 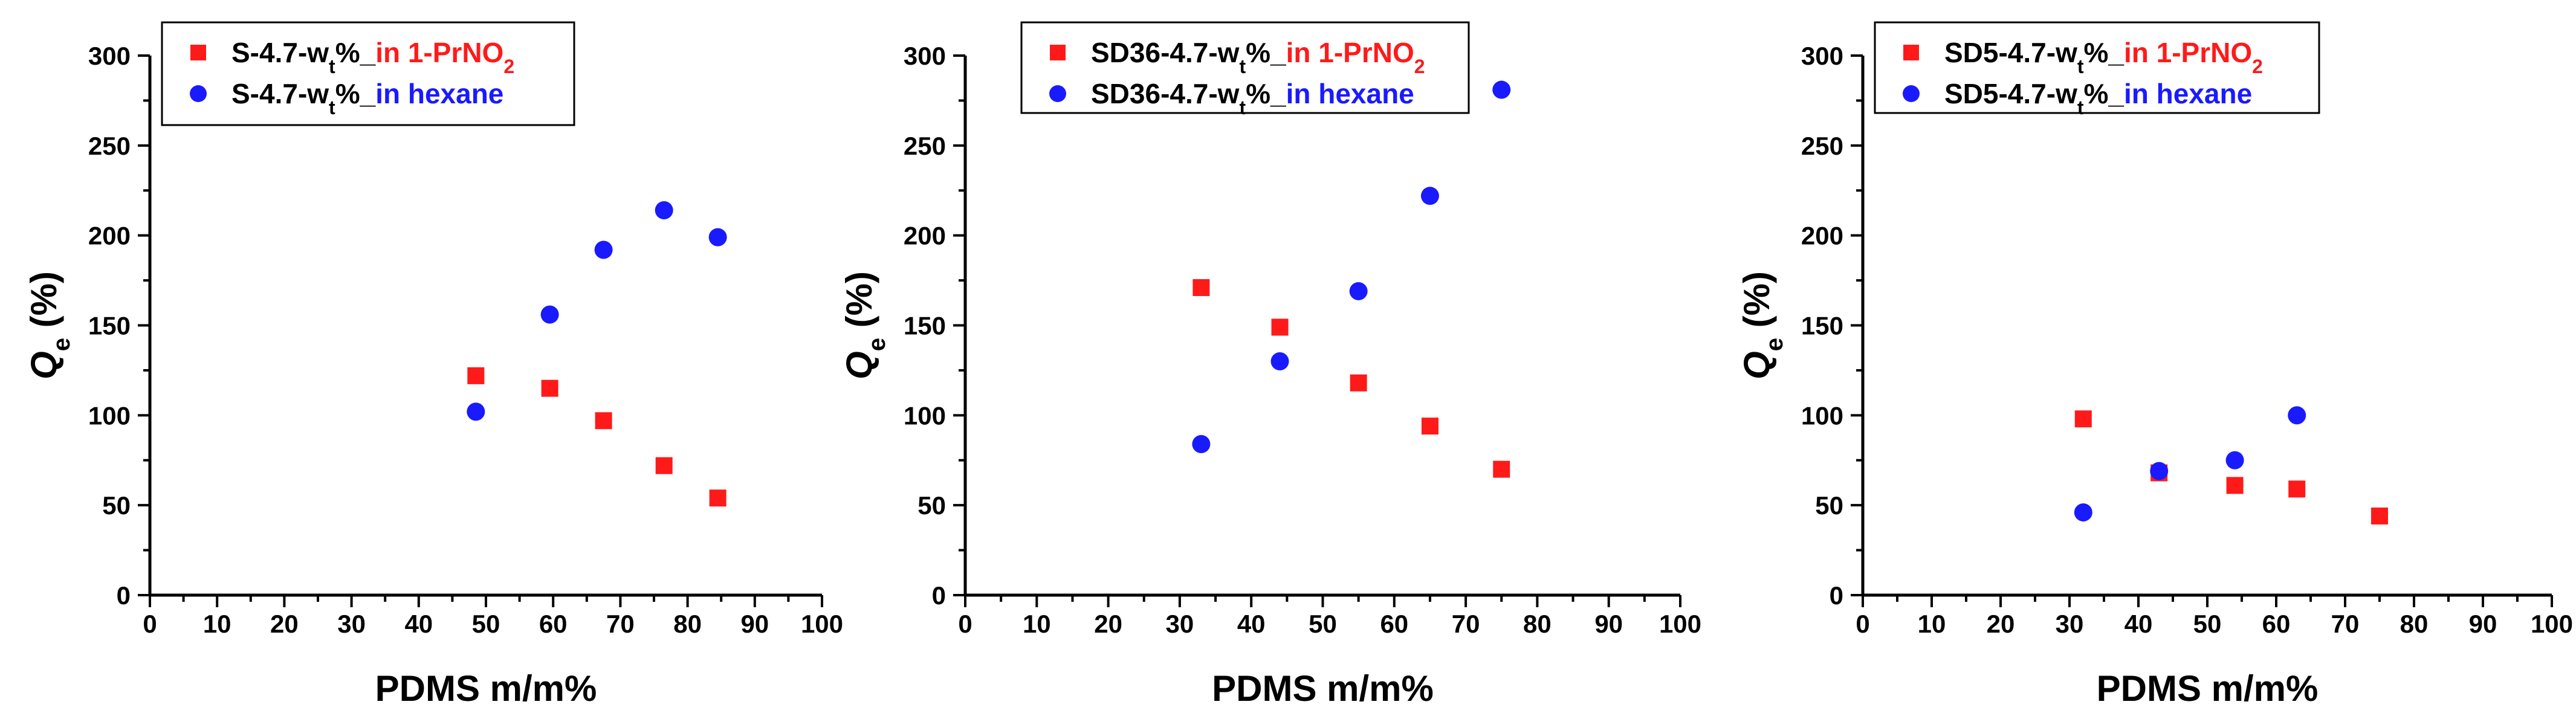 I want to click on legend-label: SD5-4.7-wt%_in hexane, so click(x=2098, y=98).